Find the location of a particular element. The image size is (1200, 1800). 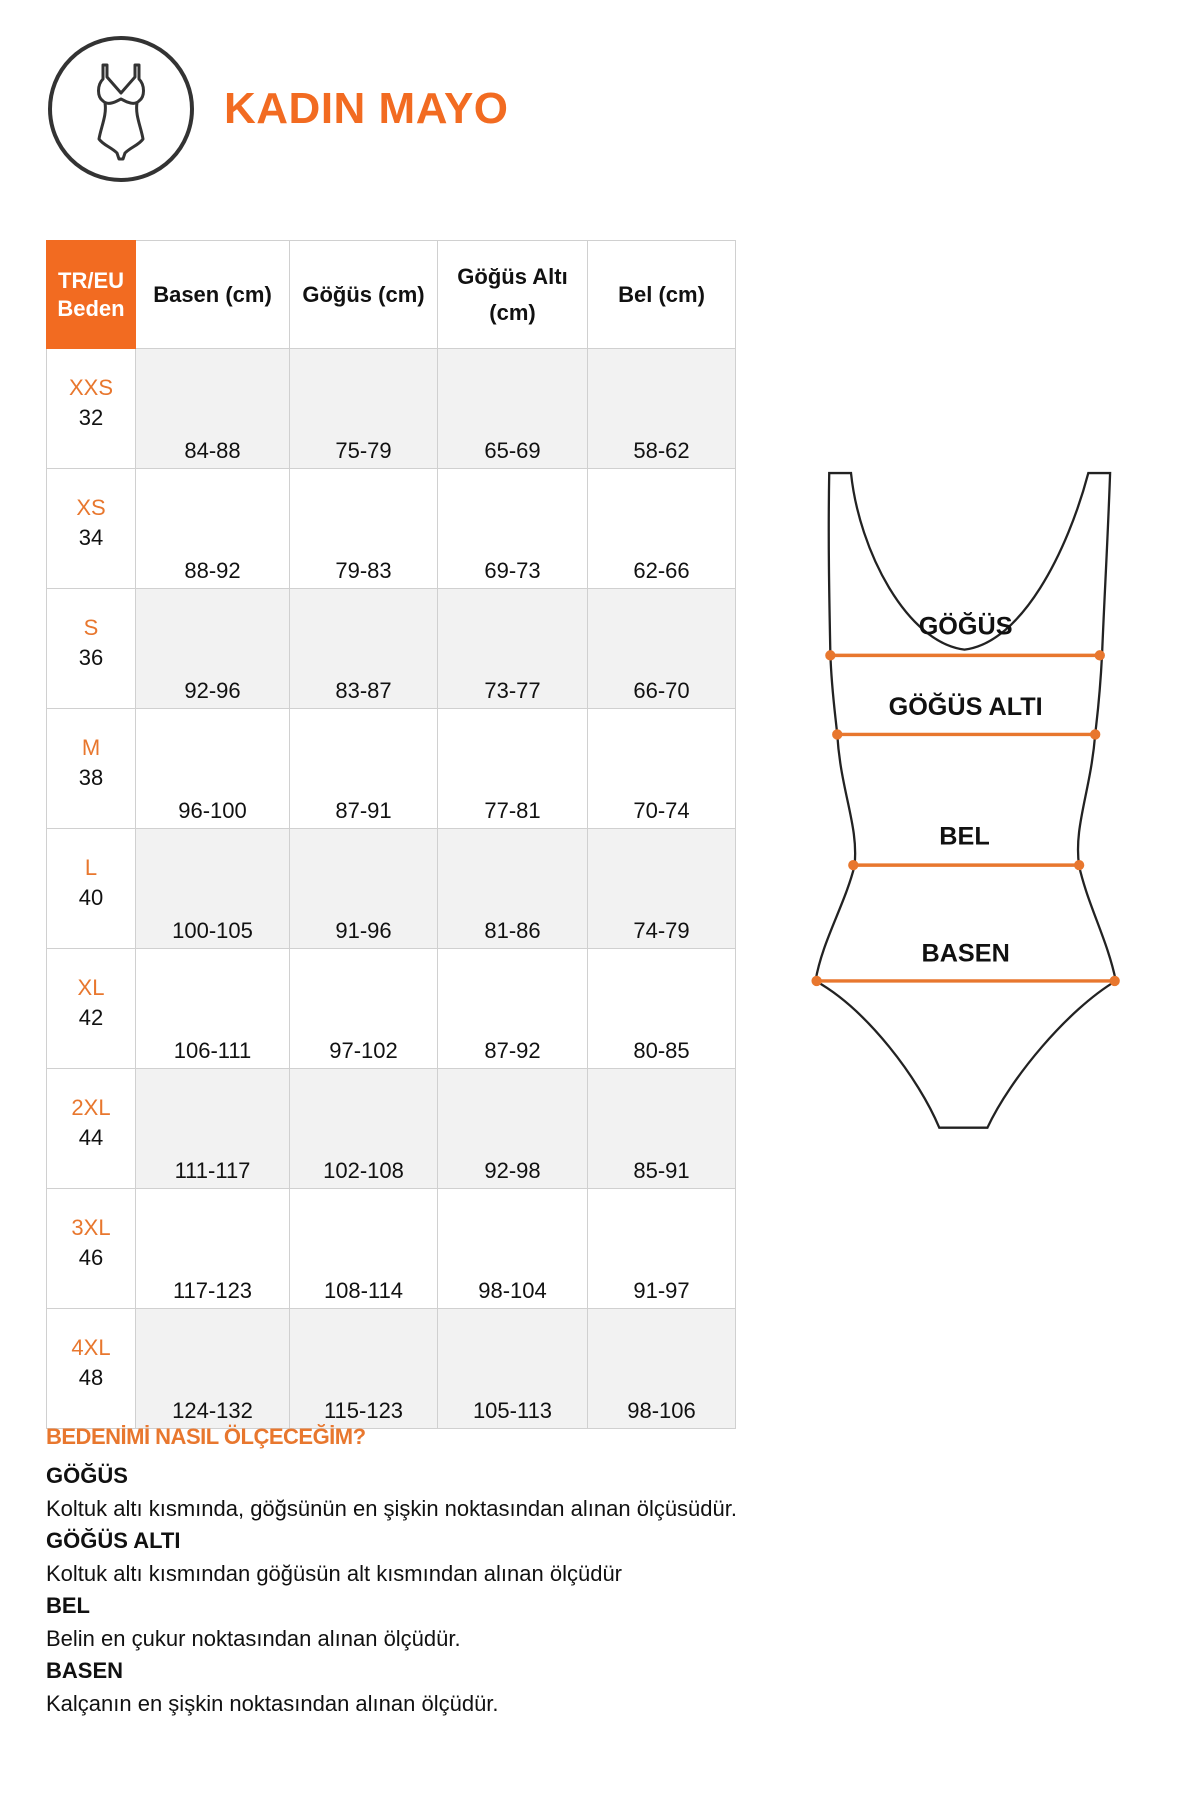

cell-gogus: 108-114 is located at coordinates (363, 1248).